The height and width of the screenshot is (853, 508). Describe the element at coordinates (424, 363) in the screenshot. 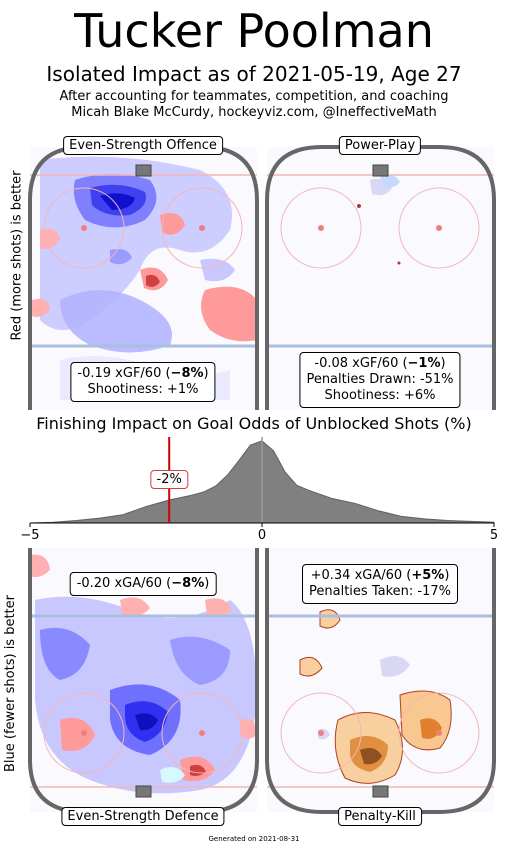

I see `power-play-xg-pct: −1%` at that location.